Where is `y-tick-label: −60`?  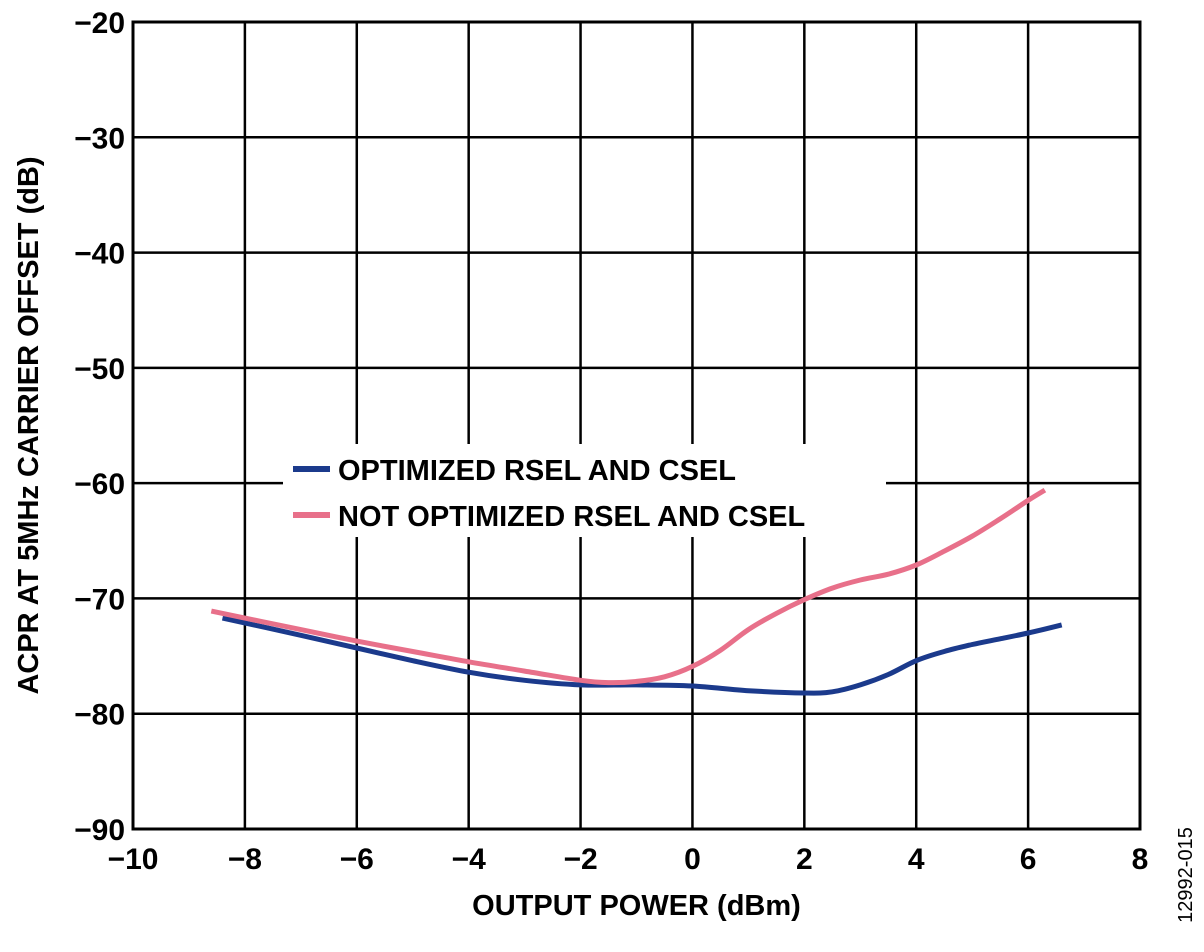
y-tick-label: −60 is located at coordinates (99, 484).